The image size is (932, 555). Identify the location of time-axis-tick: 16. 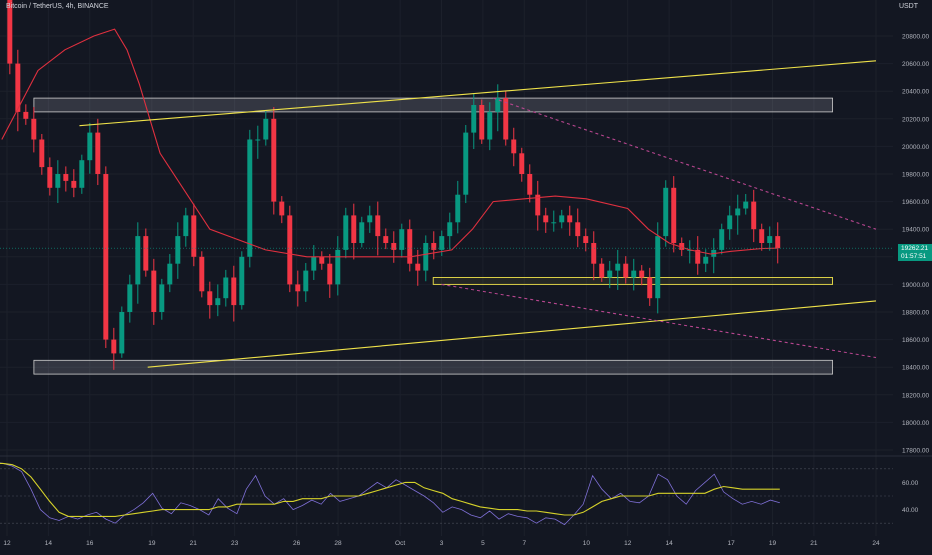
(90, 543).